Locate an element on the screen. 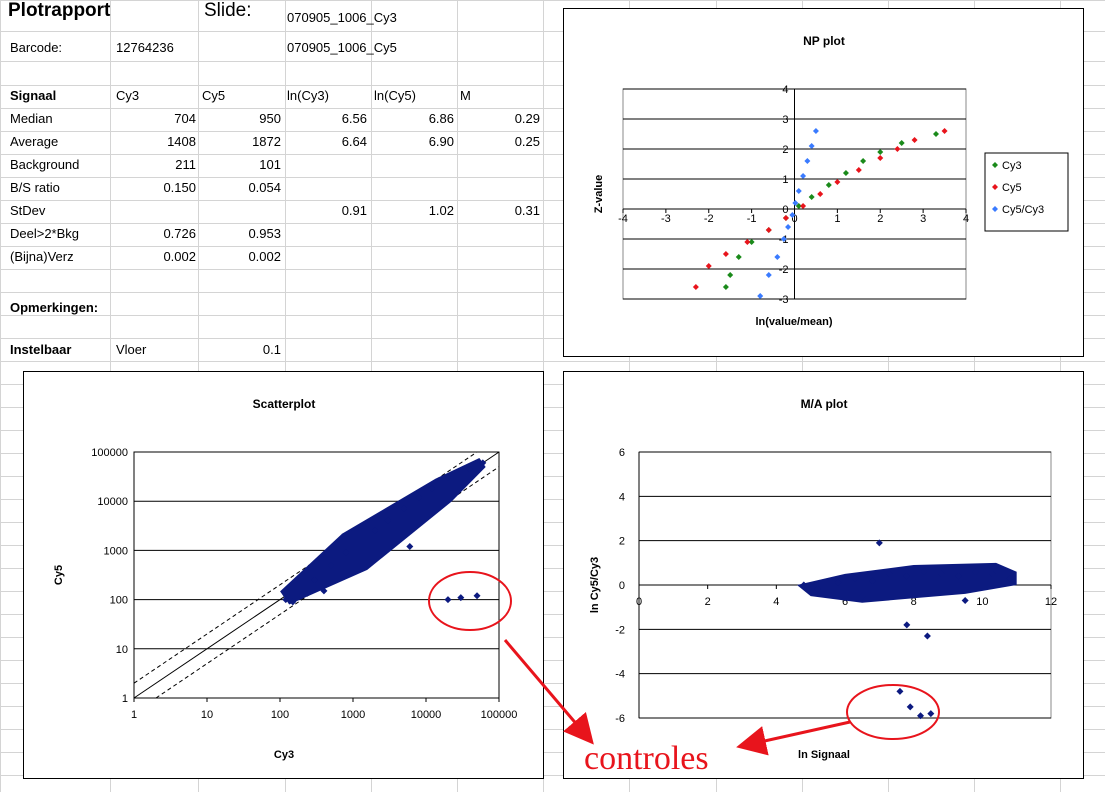  np-xtick-label: 0 is located at coordinates (794, 219).